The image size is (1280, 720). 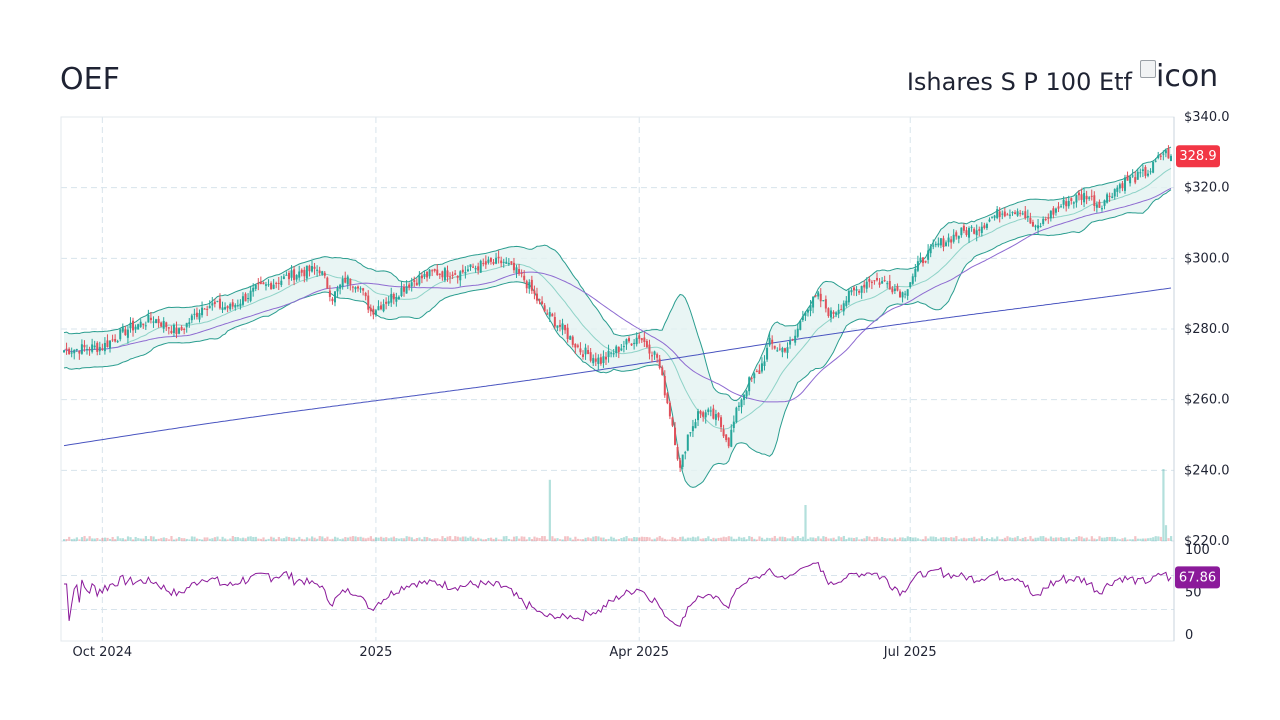 What do you see at coordinates (618, 594) in the screenshot?
I see `rsi-line` at bounding box center [618, 594].